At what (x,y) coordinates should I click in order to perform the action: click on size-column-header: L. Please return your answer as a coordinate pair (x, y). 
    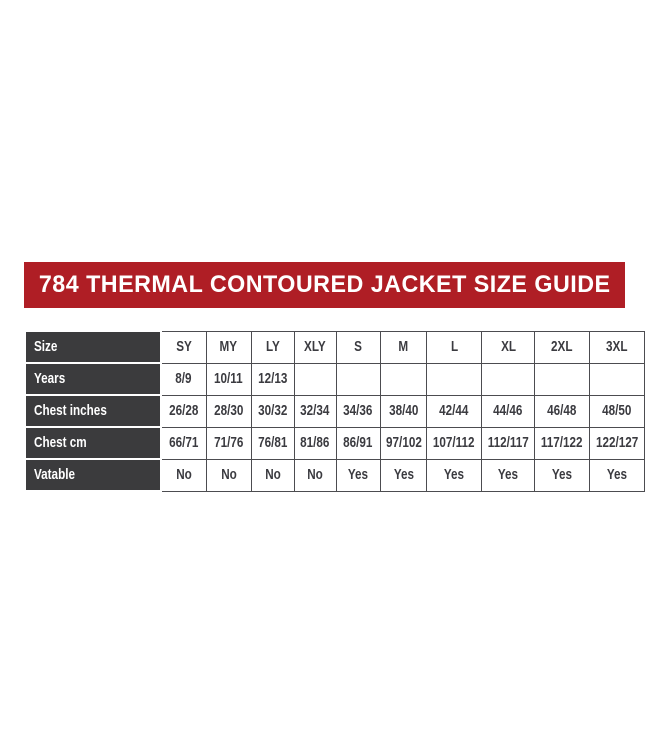
    Looking at the image, I should click on (454, 347).